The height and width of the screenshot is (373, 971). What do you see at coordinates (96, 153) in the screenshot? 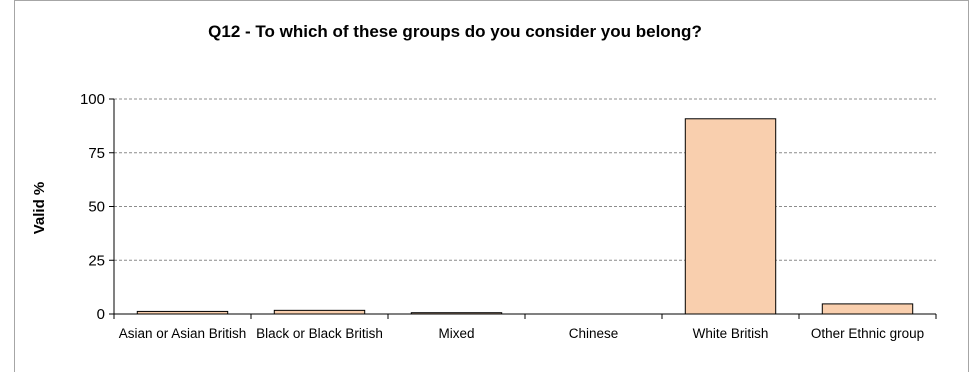
I see `y-tick-label: 75` at bounding box center [96, 153].